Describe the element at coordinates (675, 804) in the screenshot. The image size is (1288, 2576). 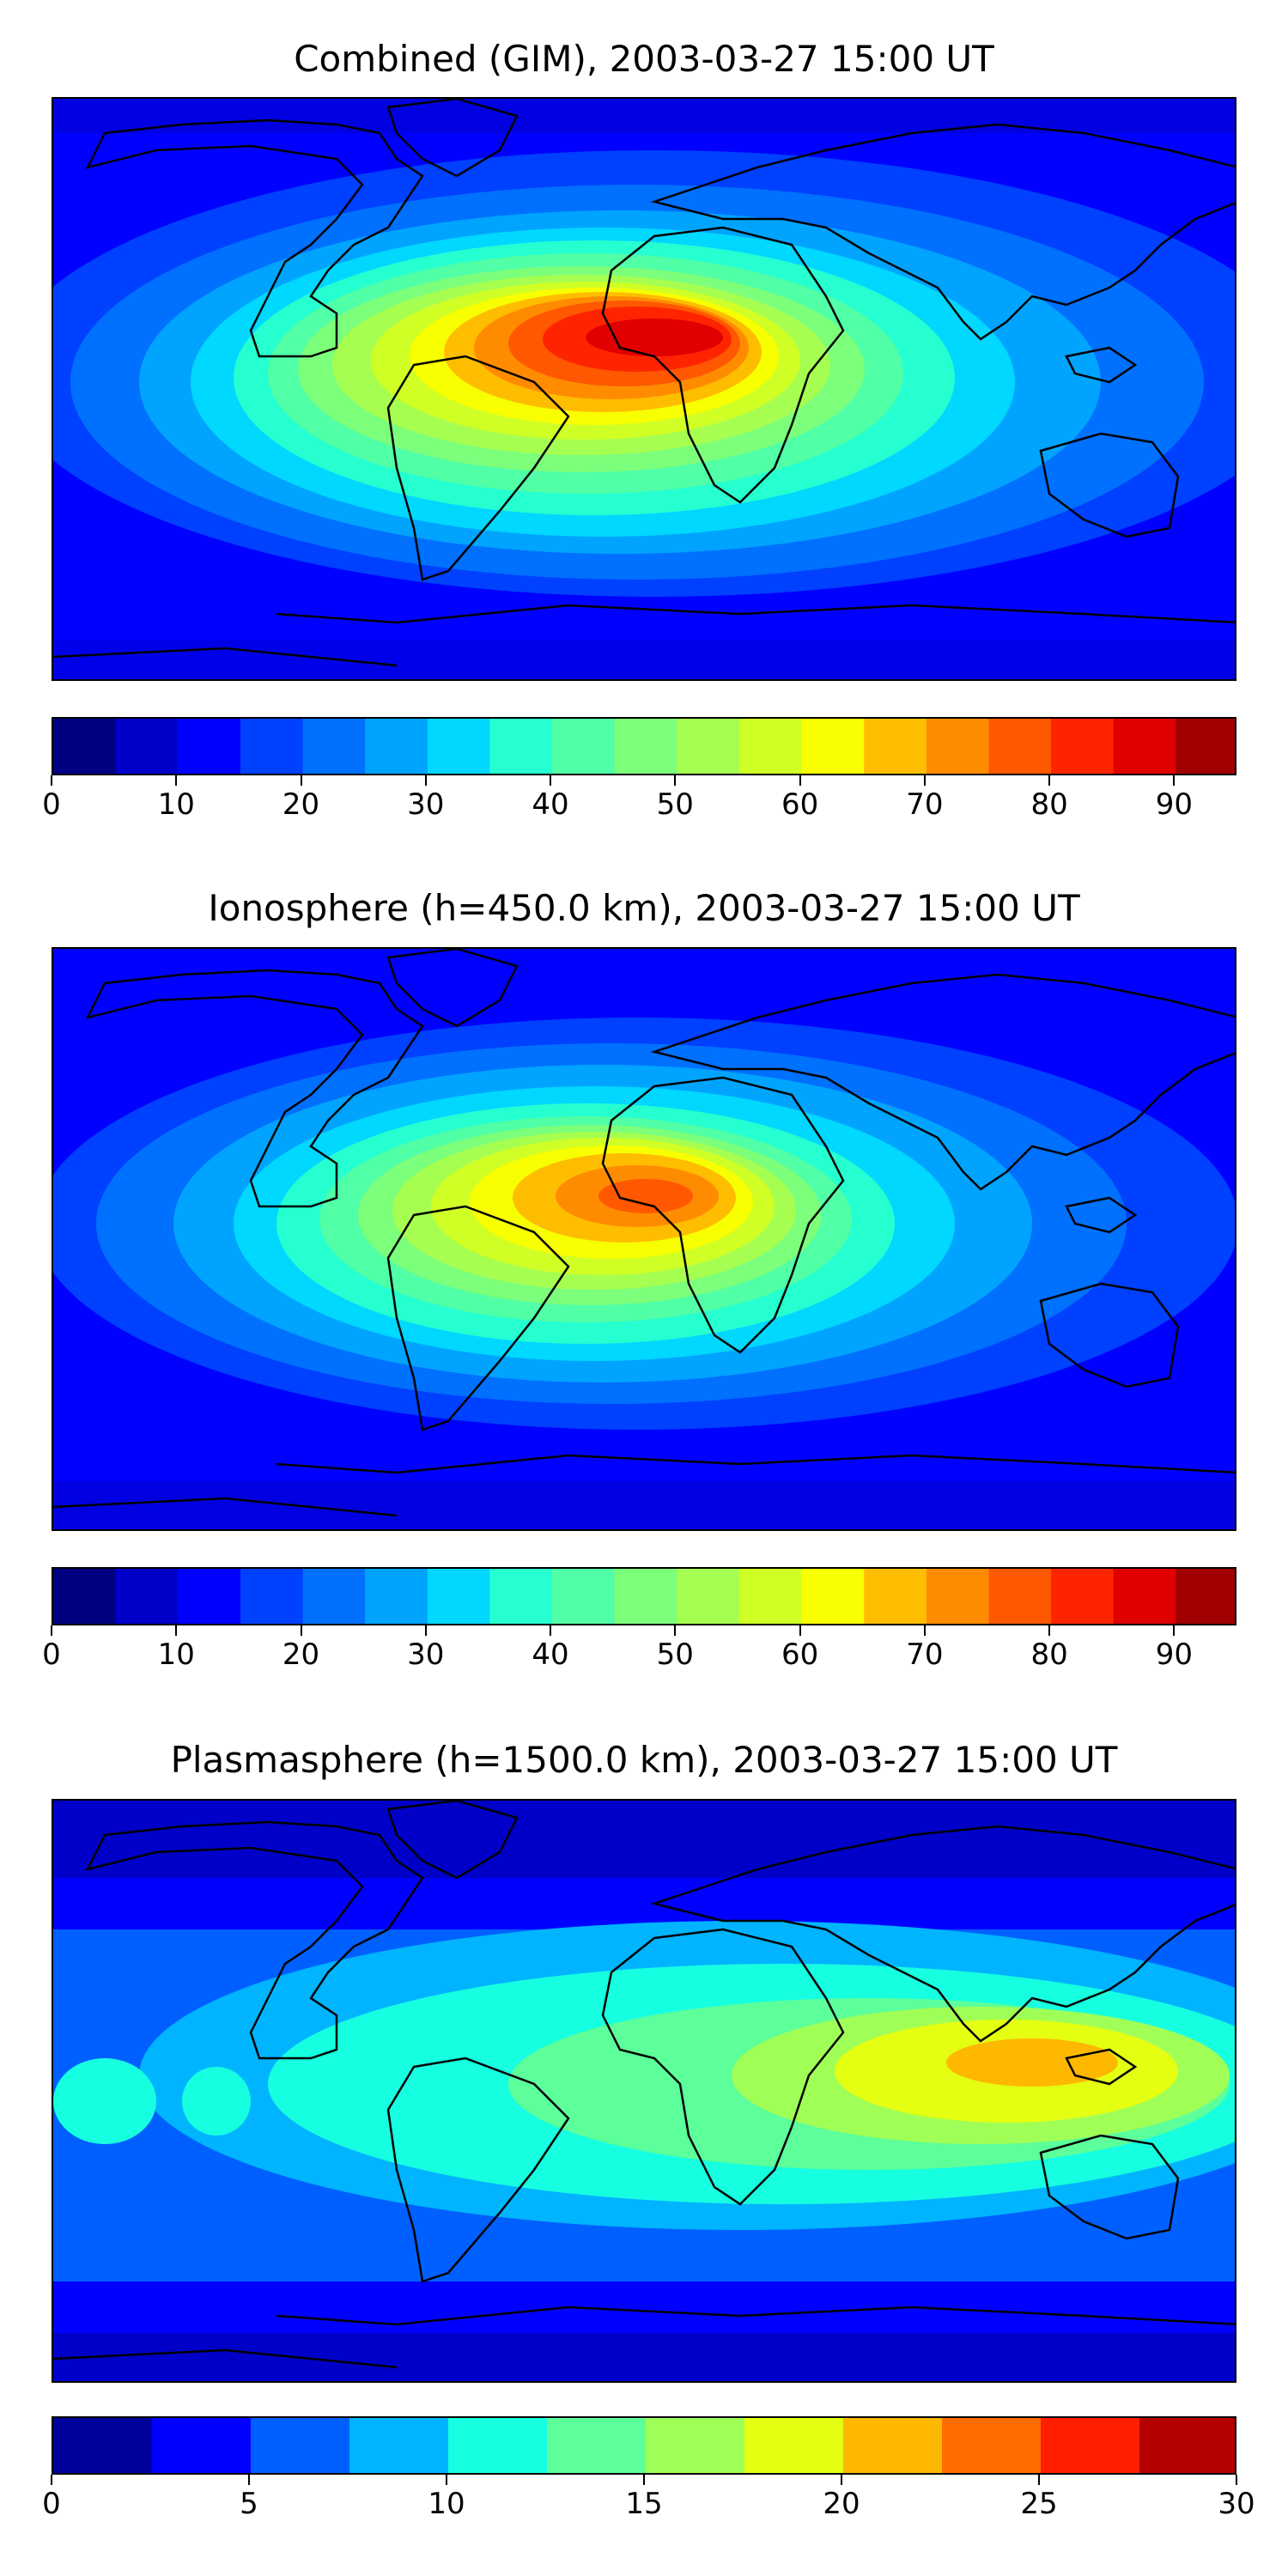
I see `colorbar-tick-label: 50` at that location.